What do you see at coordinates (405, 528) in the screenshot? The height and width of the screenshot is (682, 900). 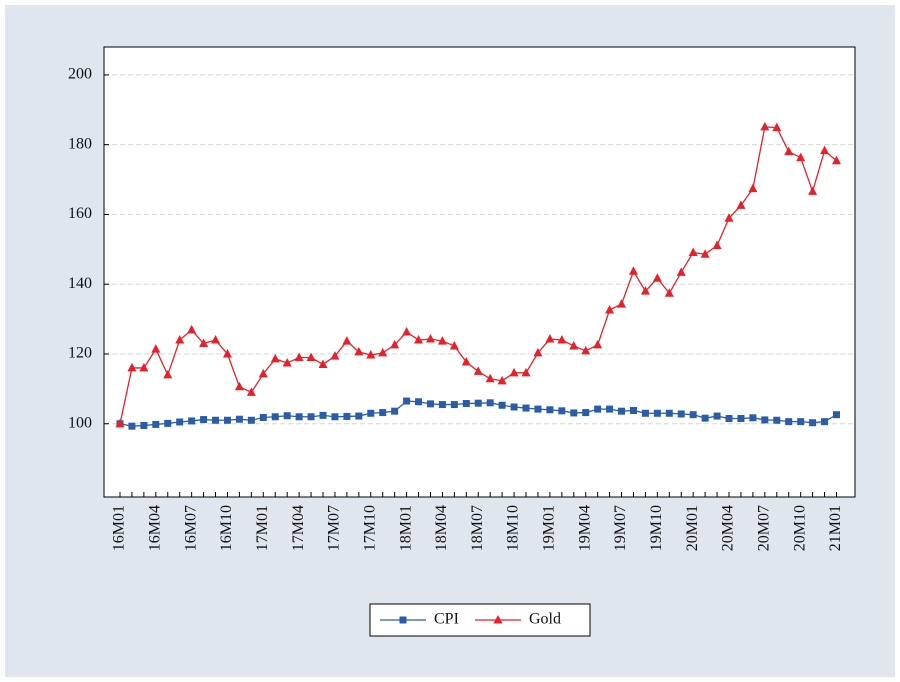 I see `x-tick-label: 18M01` at bounding box center [405, 528].